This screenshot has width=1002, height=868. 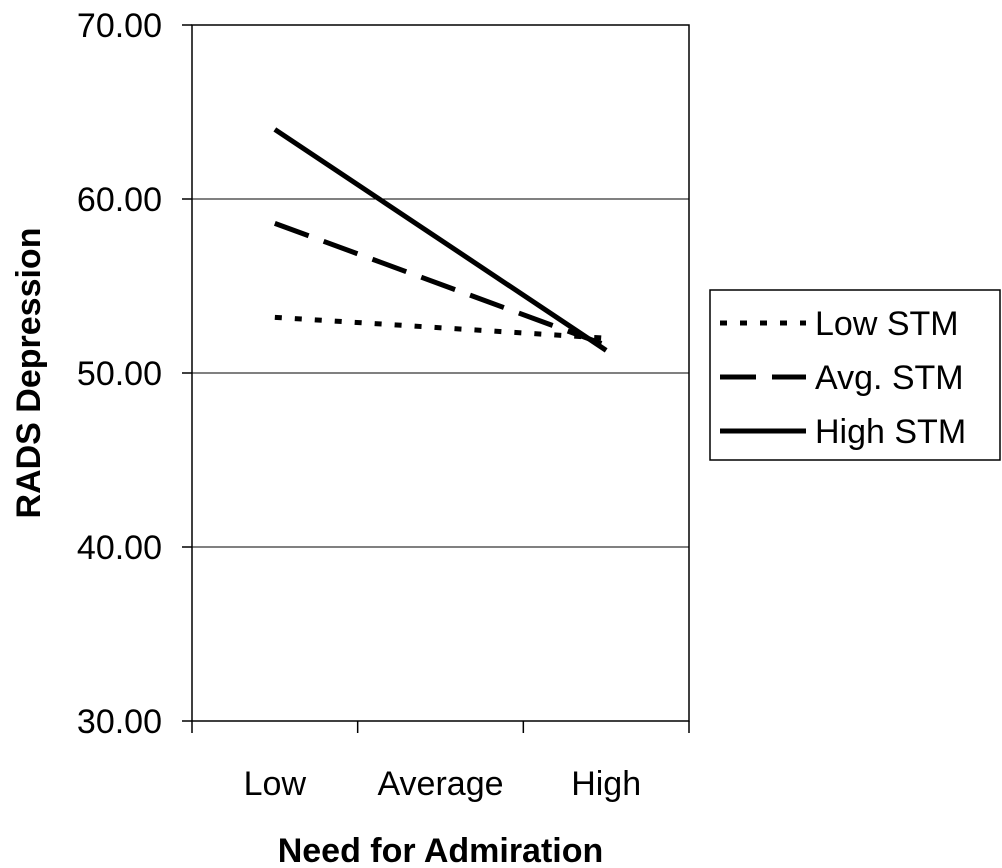 I want to click on x-axis: Low Average High, so click(x=440, y=762).